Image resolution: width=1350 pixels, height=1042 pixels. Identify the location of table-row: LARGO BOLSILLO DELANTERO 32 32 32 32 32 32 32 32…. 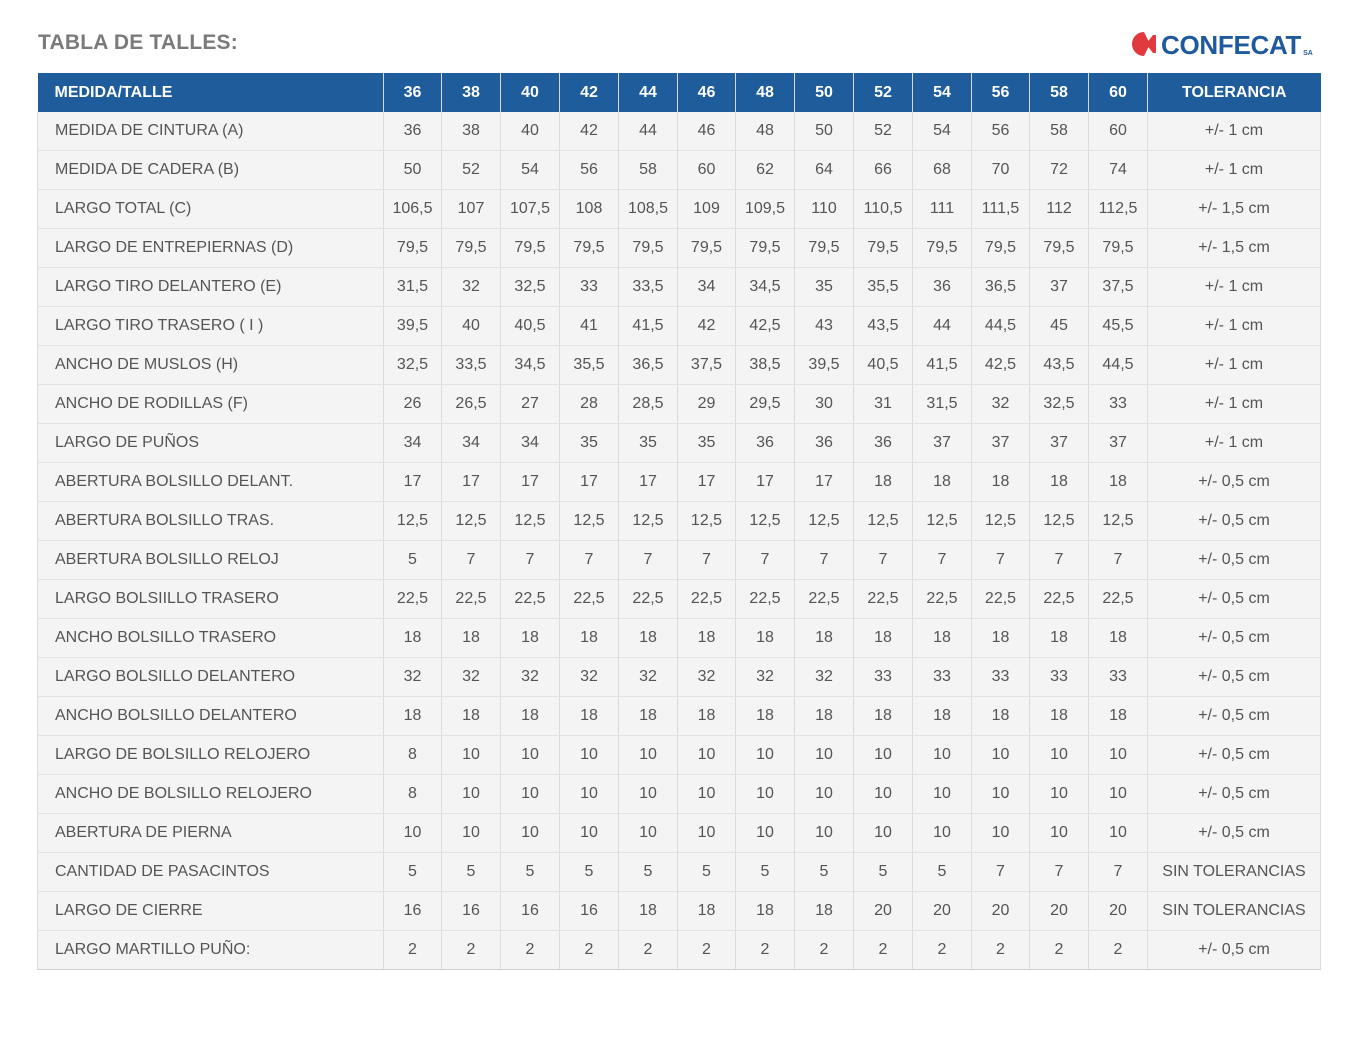
(679, 677).